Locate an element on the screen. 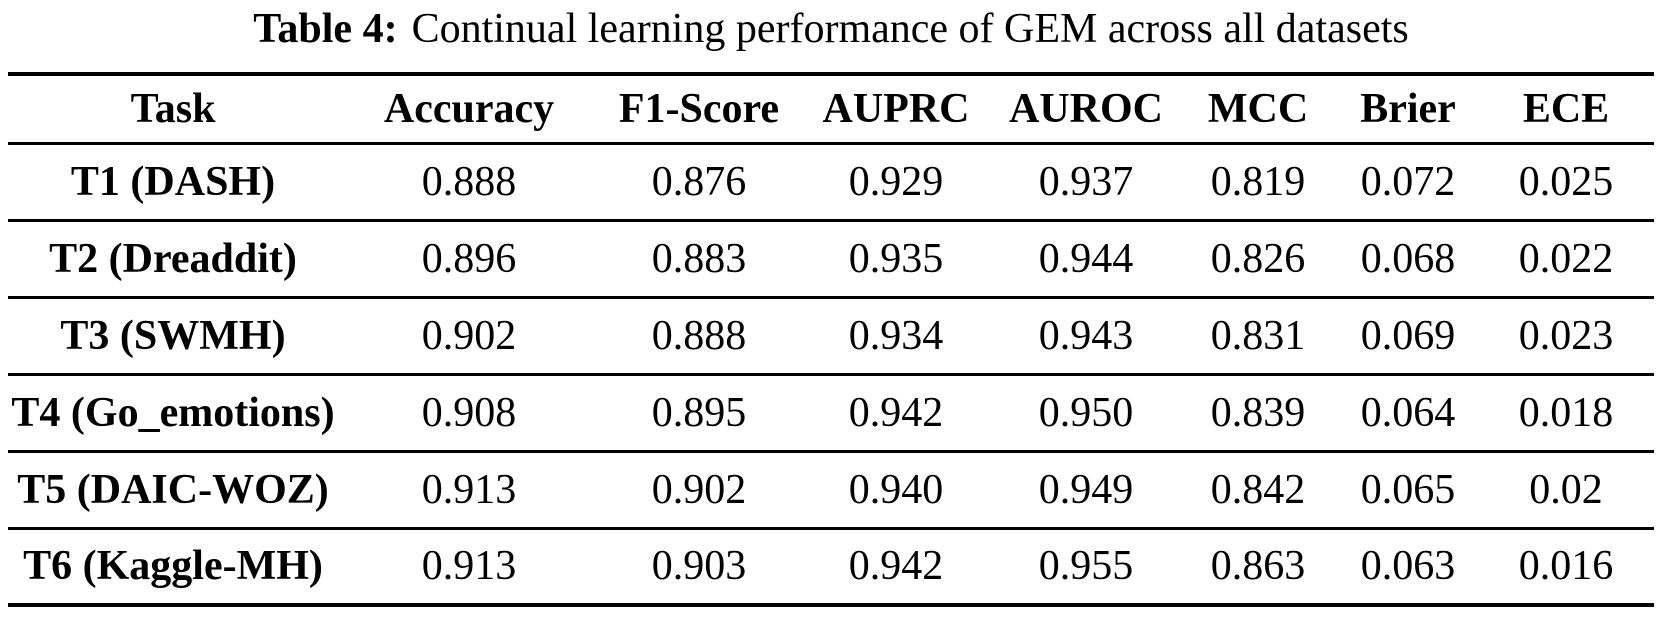 Image resolution: width=1662 pixels, height=623 pixels. value-cell: 0.022 is located at coordinates (1566, 259).